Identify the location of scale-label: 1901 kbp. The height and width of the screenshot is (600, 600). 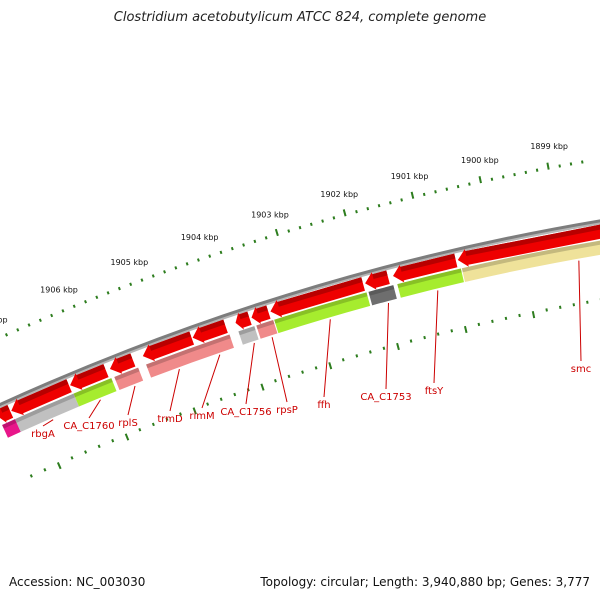
(410, 176).